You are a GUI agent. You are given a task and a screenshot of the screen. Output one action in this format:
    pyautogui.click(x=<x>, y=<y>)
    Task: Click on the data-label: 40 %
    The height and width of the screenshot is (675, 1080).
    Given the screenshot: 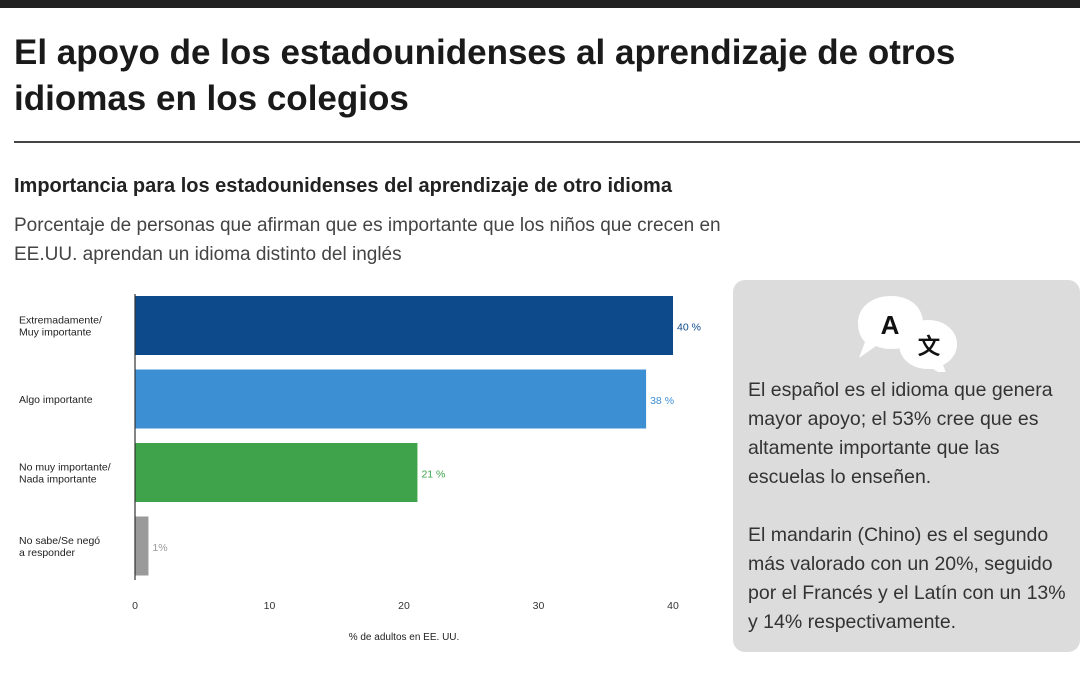 What is the action you would take?
    pyautogui.click(x=689, y=328)
    